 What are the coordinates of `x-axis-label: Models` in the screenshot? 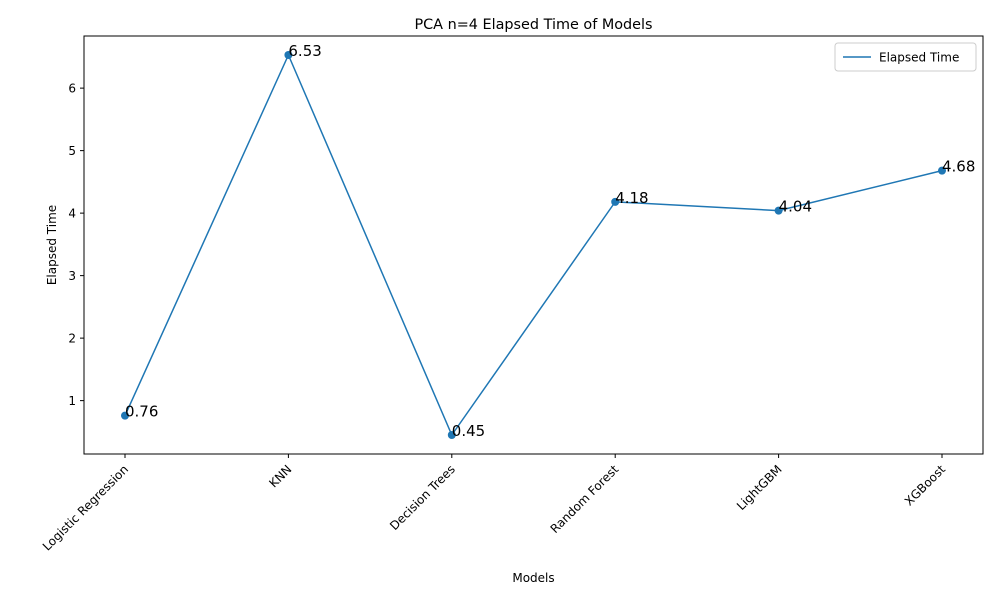 It's located at (533, 578).